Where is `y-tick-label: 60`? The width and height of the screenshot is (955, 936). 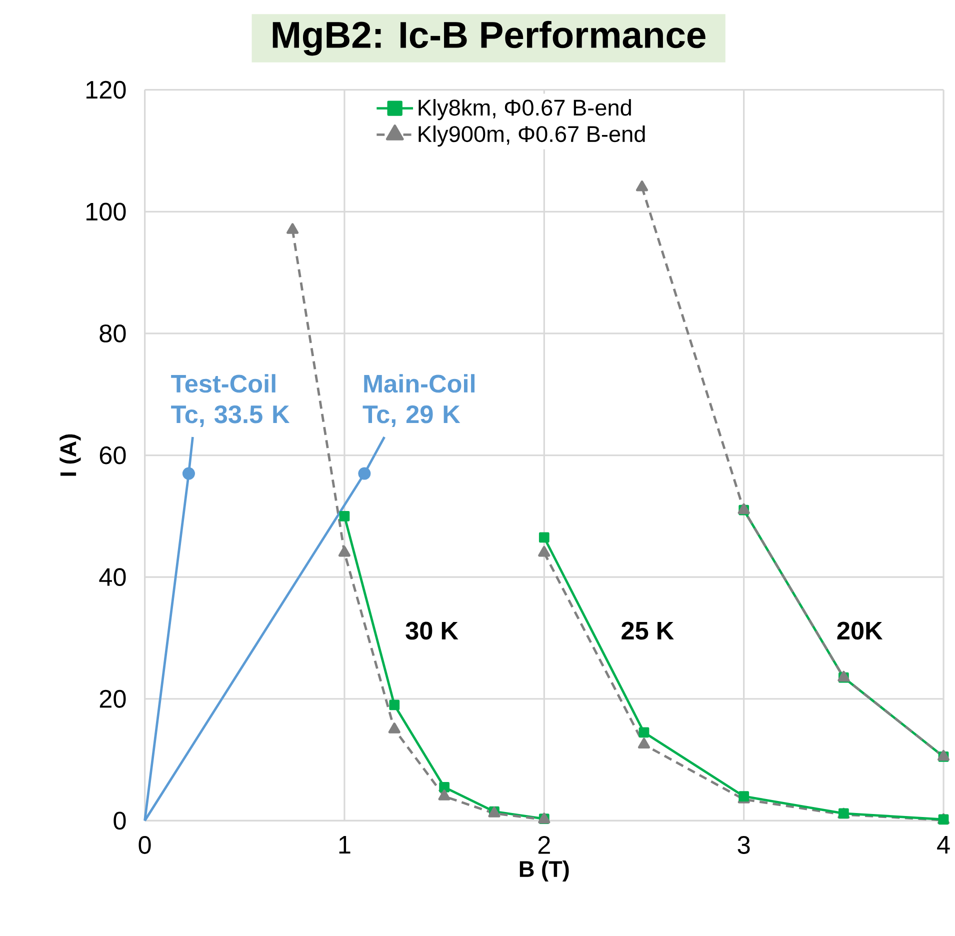
y-tick-label: 60 is located at coordinates (113, 455).